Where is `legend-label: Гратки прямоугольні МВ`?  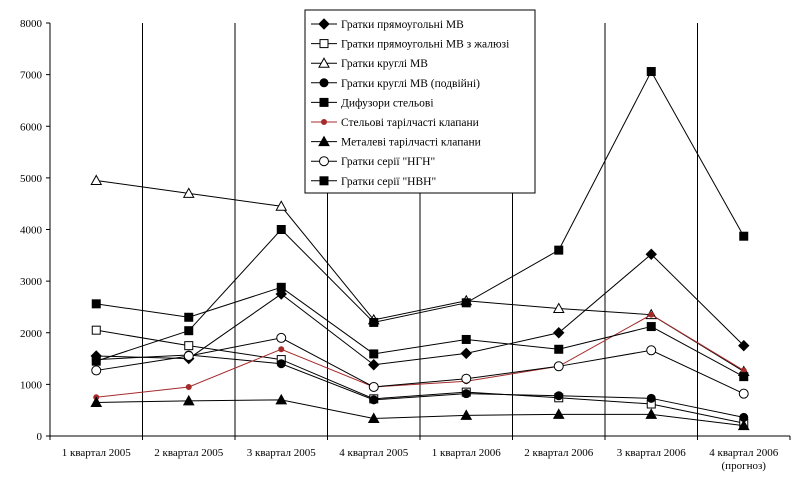 legend-label: Гратки прямоугольні МВ is located at coordinates (402, 25).